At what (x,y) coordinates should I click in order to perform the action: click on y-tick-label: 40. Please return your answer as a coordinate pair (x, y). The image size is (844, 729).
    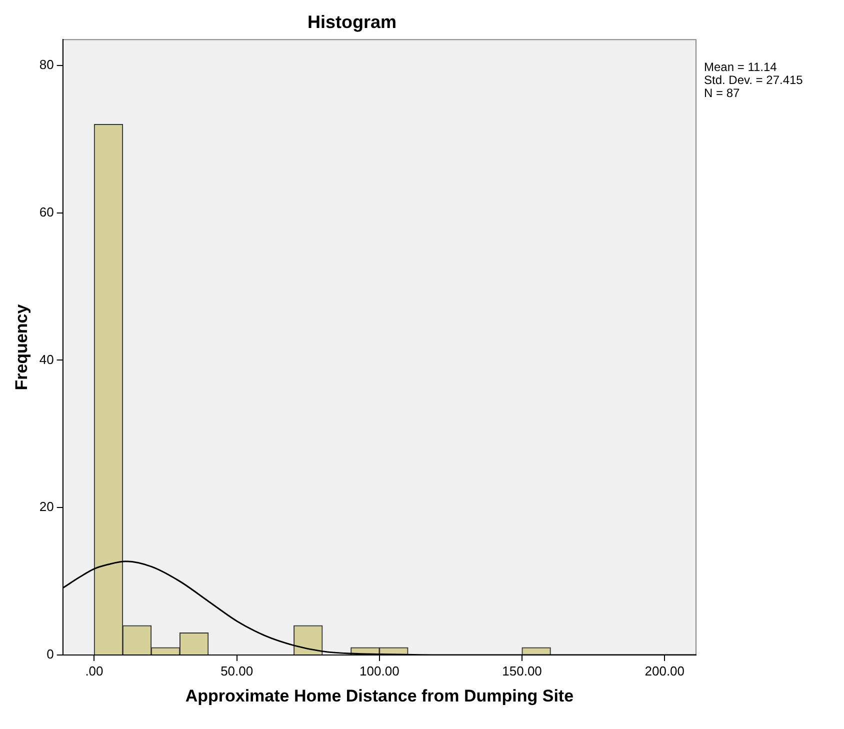
    Looking at the image, I should click on (46, 359).